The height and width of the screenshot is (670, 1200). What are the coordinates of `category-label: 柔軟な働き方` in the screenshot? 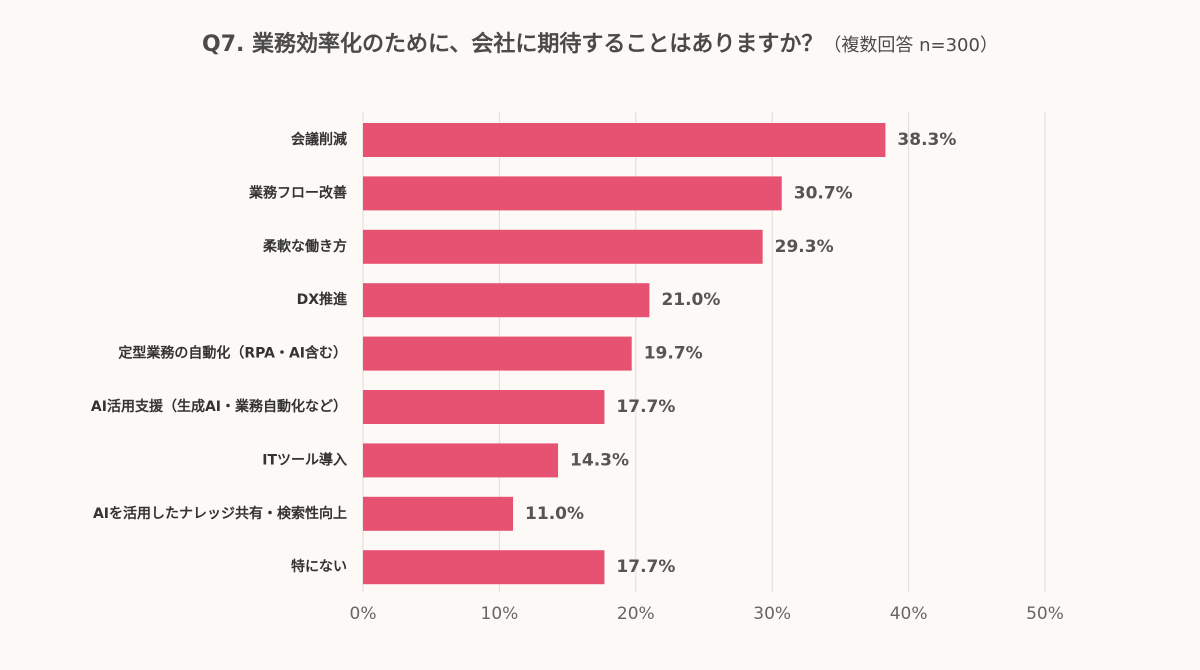 It's located at (304, 246).